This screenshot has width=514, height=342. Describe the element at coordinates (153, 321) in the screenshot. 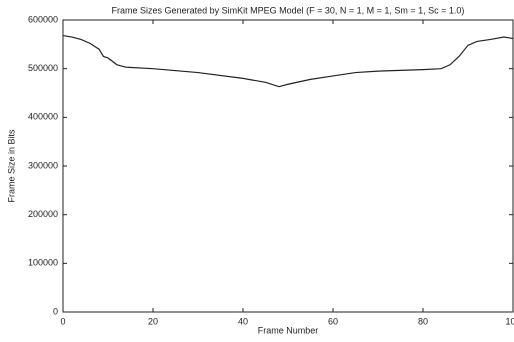

I see `x-tick-label: 20` at that location.